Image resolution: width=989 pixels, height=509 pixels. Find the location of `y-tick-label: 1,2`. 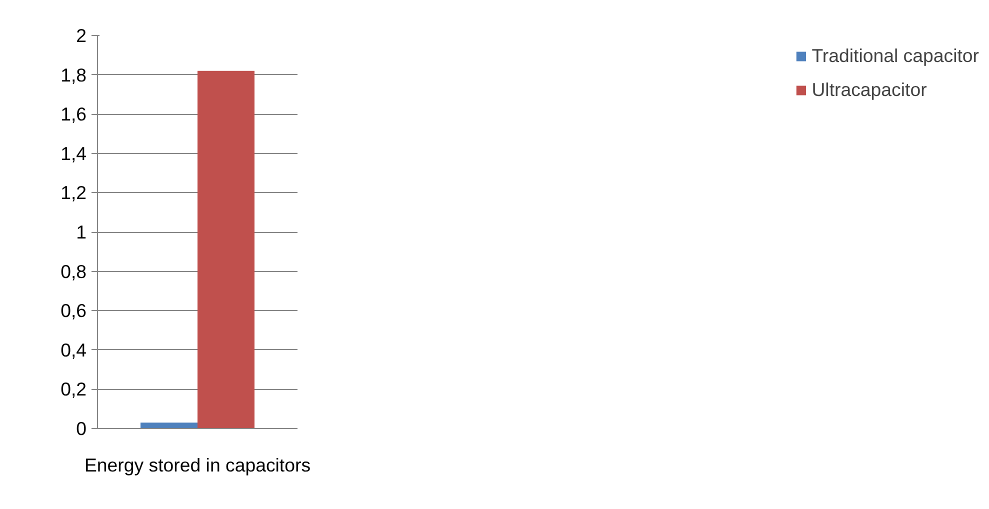

y-tick-label: 1,2 is located at coordinates (73, 193).